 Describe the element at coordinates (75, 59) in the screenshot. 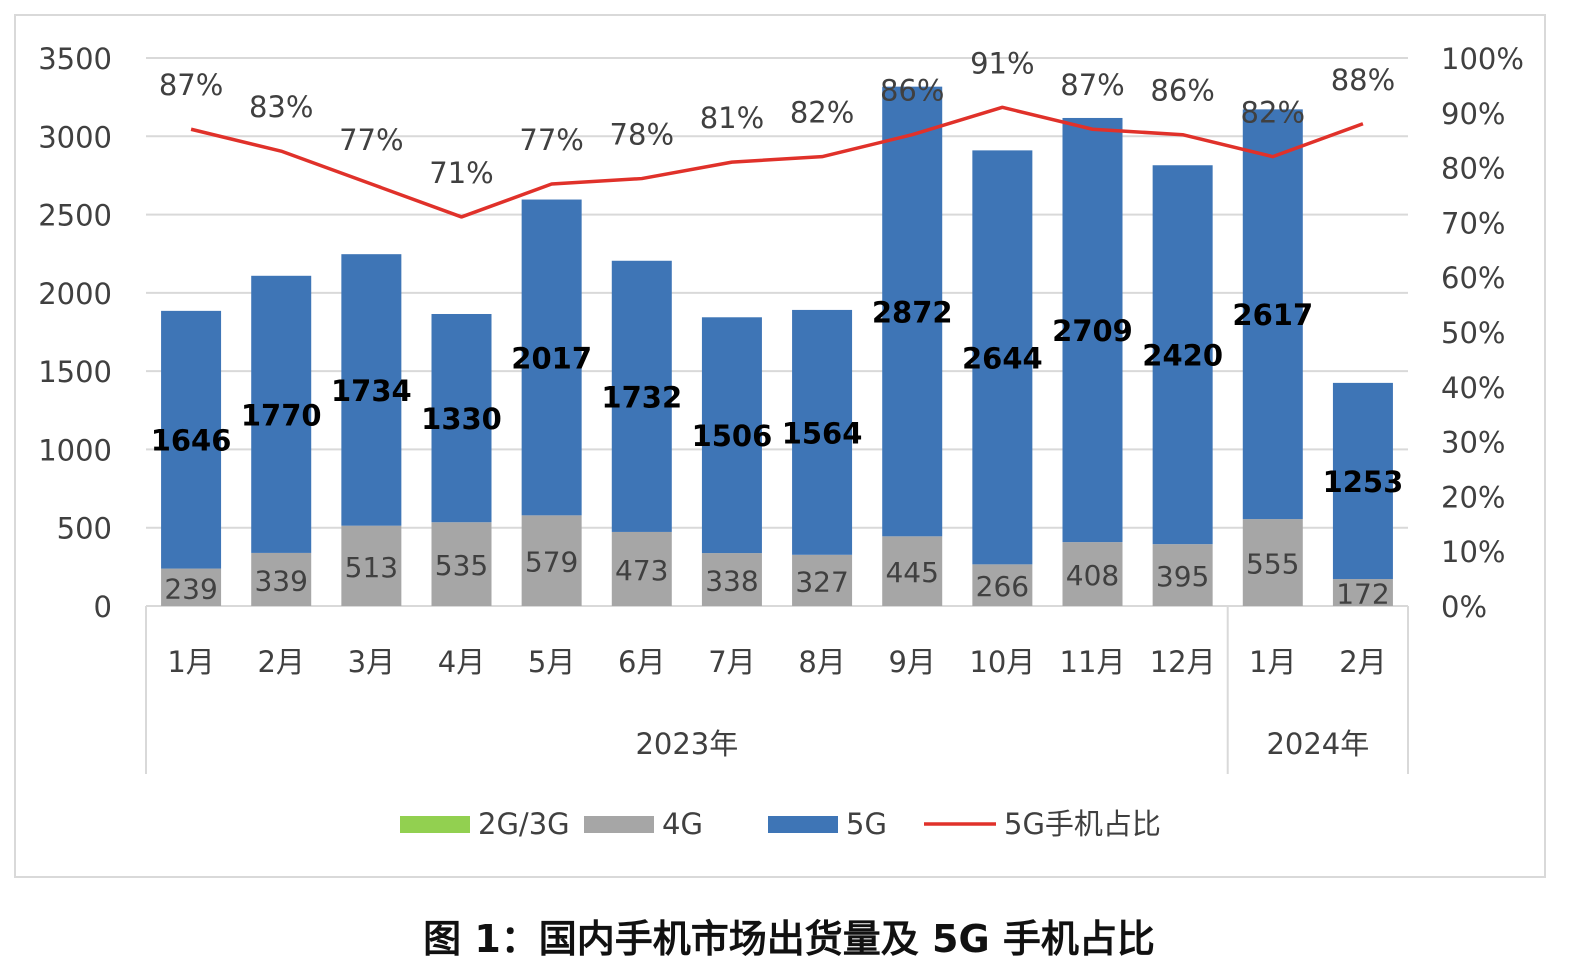

I see `y-left-tick-label: 3500` at that location.